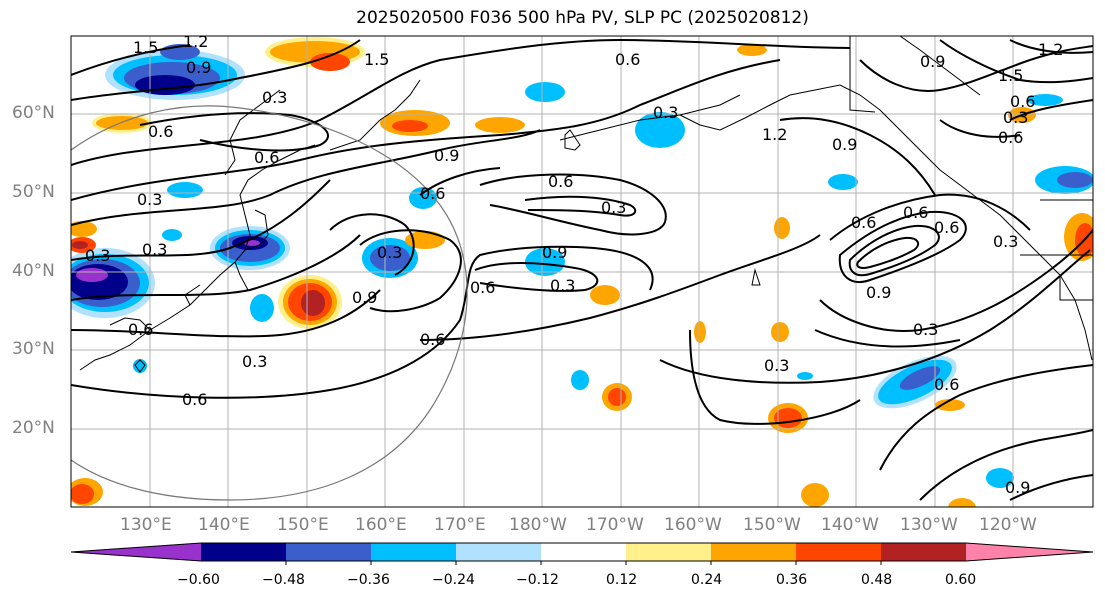 Image resolution: width=1105 pixels, height=601 pixels. What do you see at coordinates (283, 580) in the screenshot?
I see `colorbar-tick-label: −0.48` at bounding box center [283, 580].